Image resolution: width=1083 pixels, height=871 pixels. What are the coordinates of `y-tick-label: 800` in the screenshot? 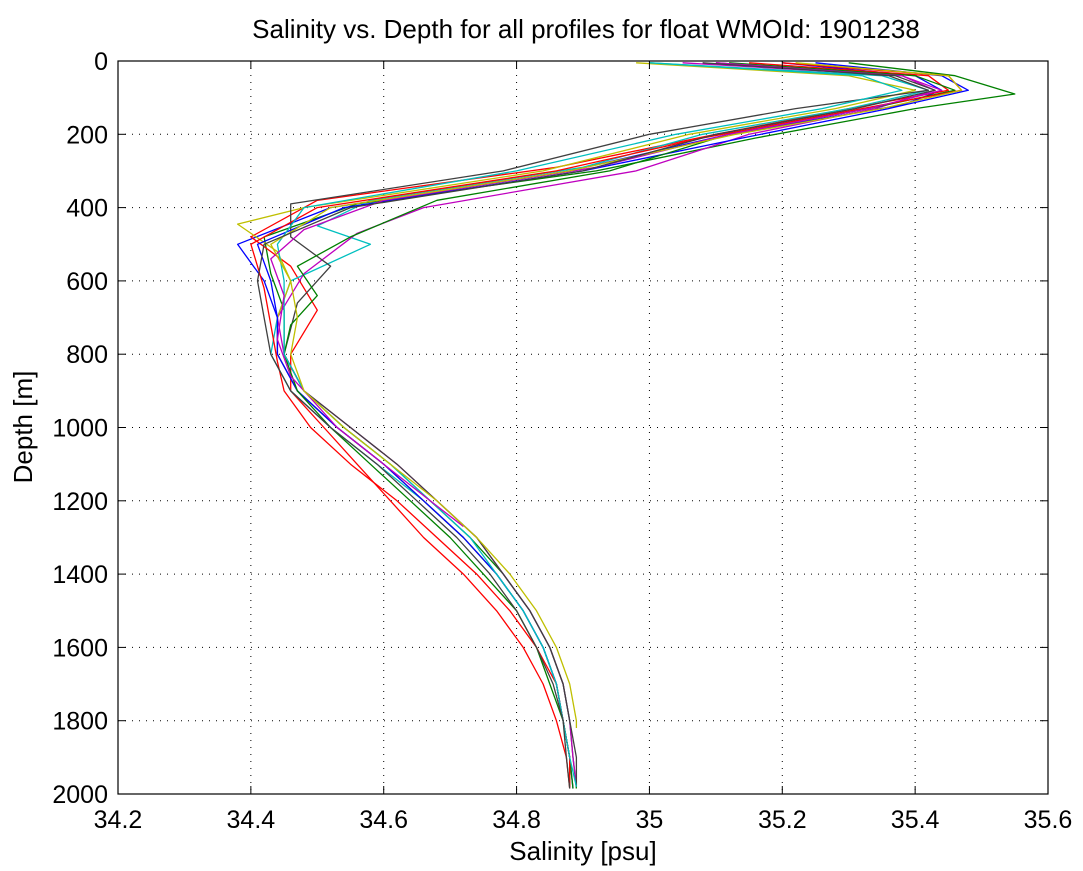 It's located at (87, 355).